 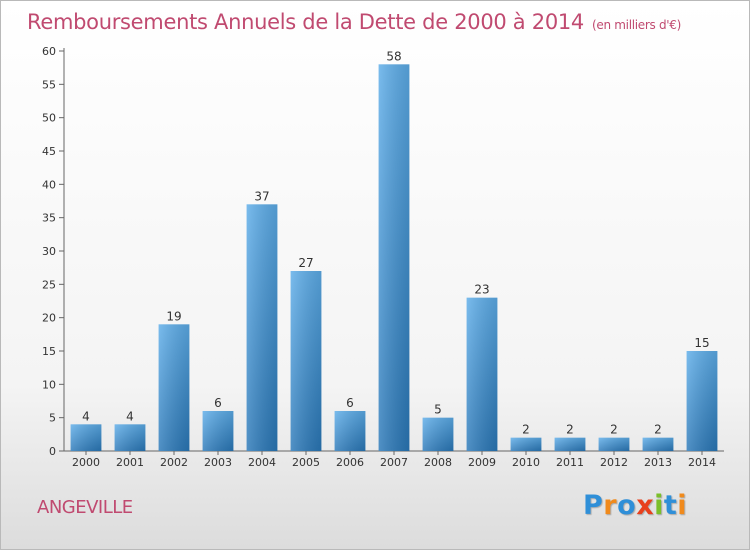 I want to click on y-tick-label: 50, so click(x=49, y=118).